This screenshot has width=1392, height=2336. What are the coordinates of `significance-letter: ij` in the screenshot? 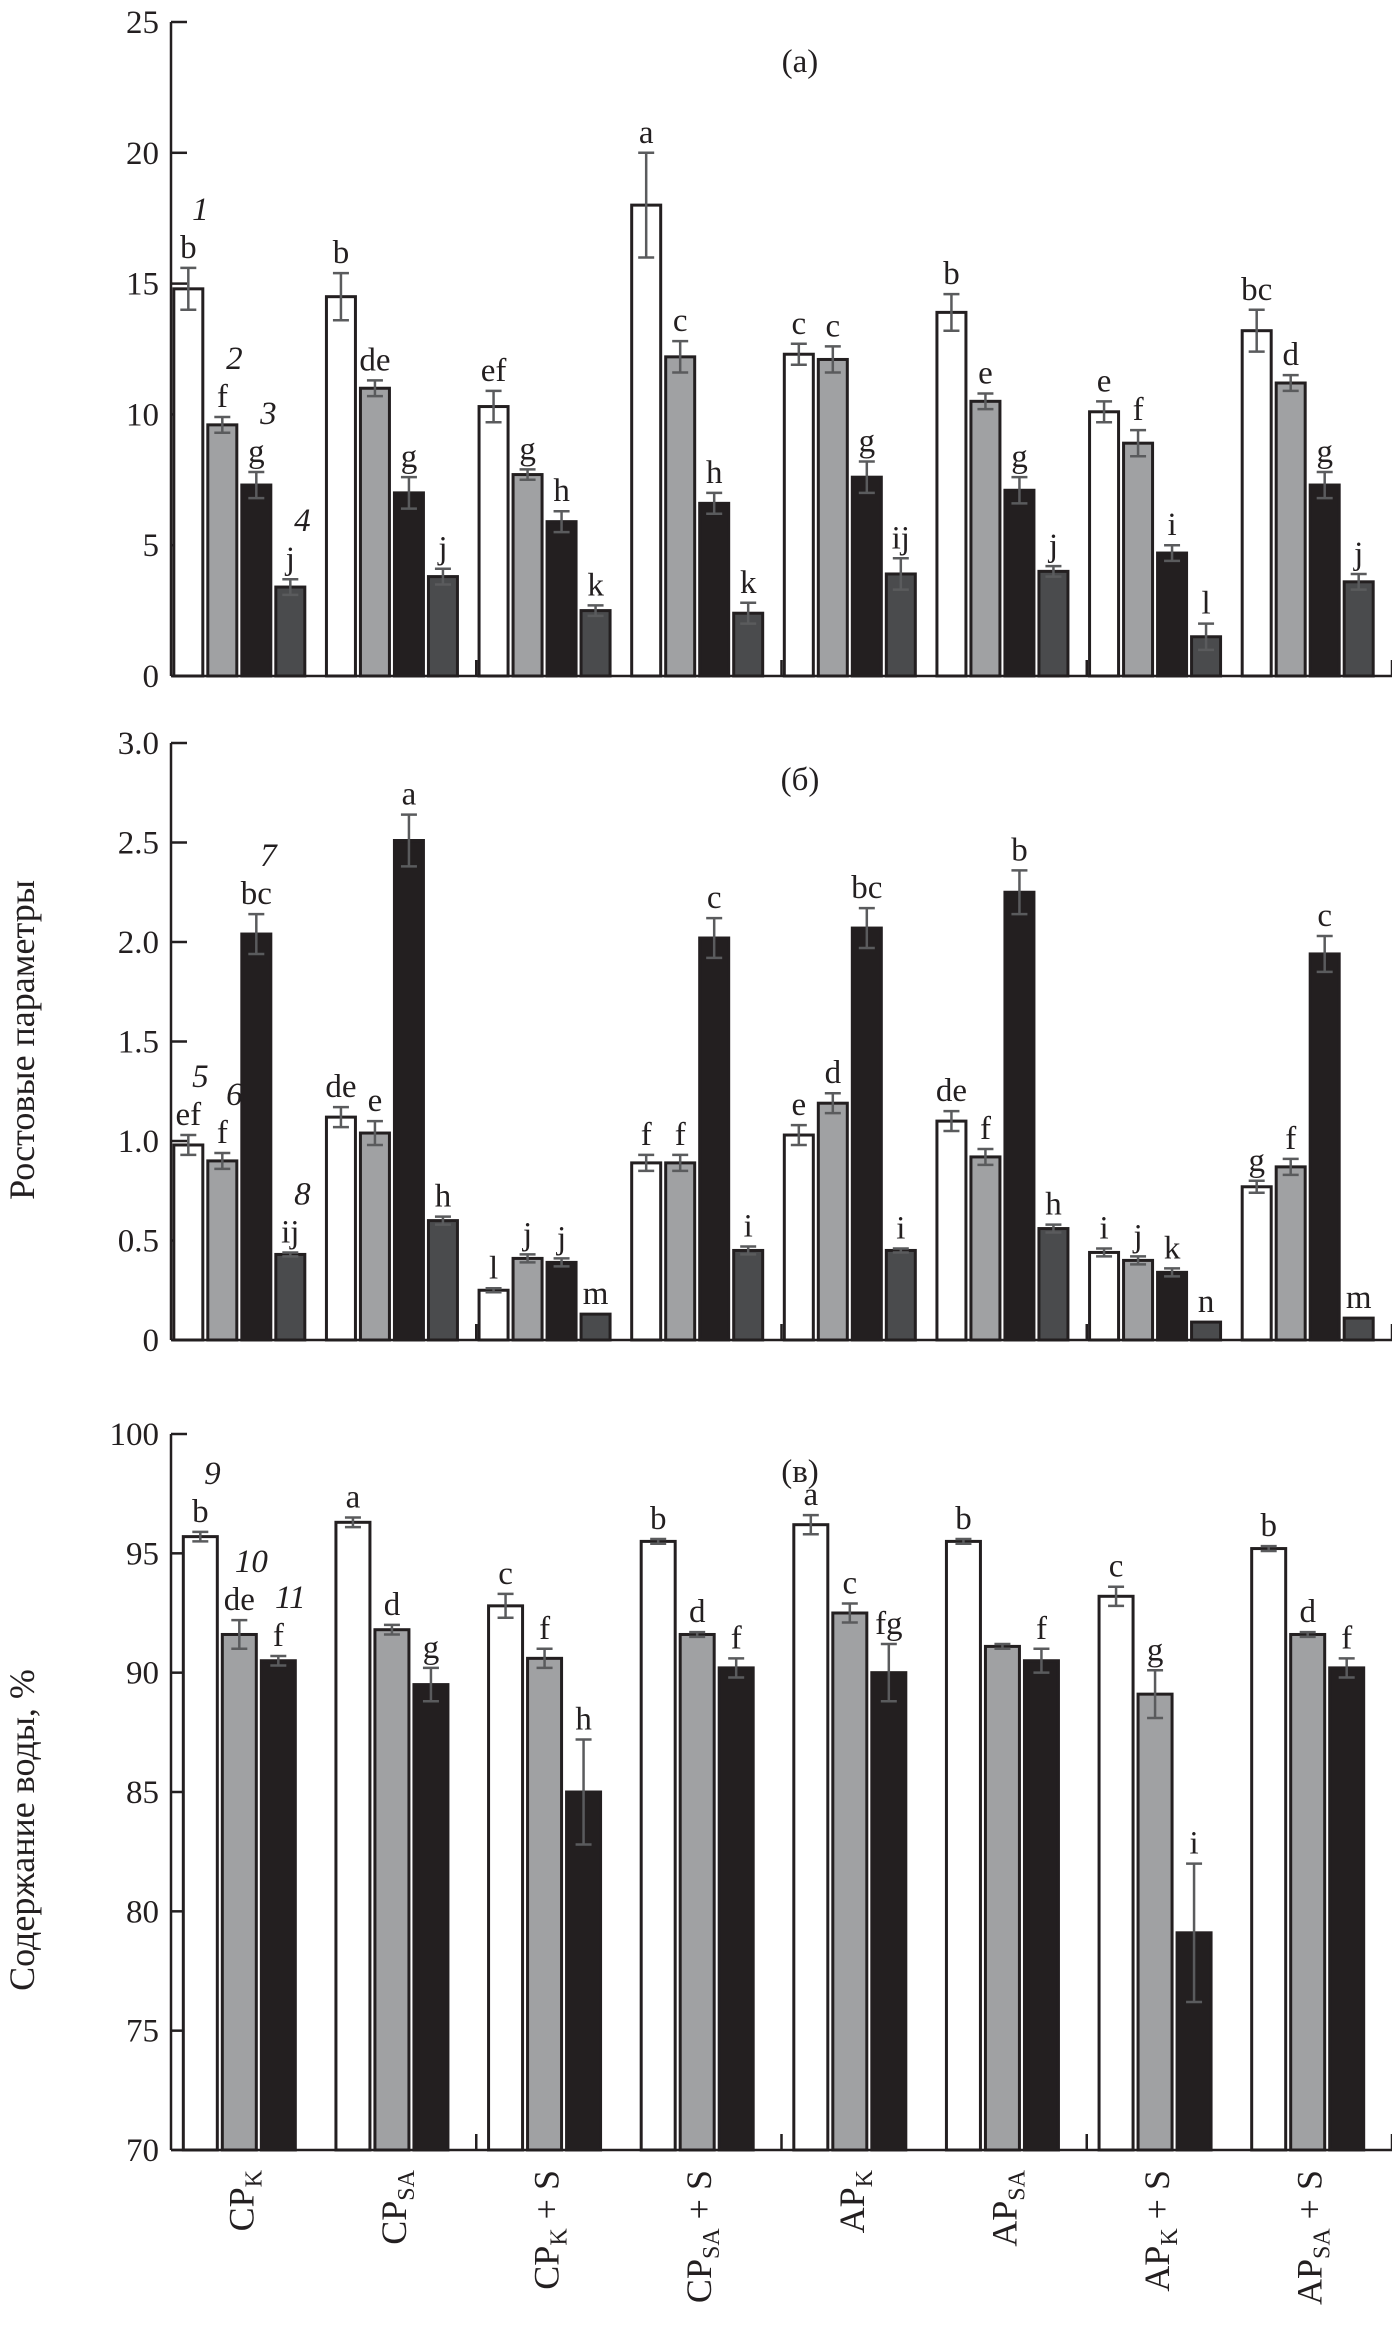 It's located at (901, 538).